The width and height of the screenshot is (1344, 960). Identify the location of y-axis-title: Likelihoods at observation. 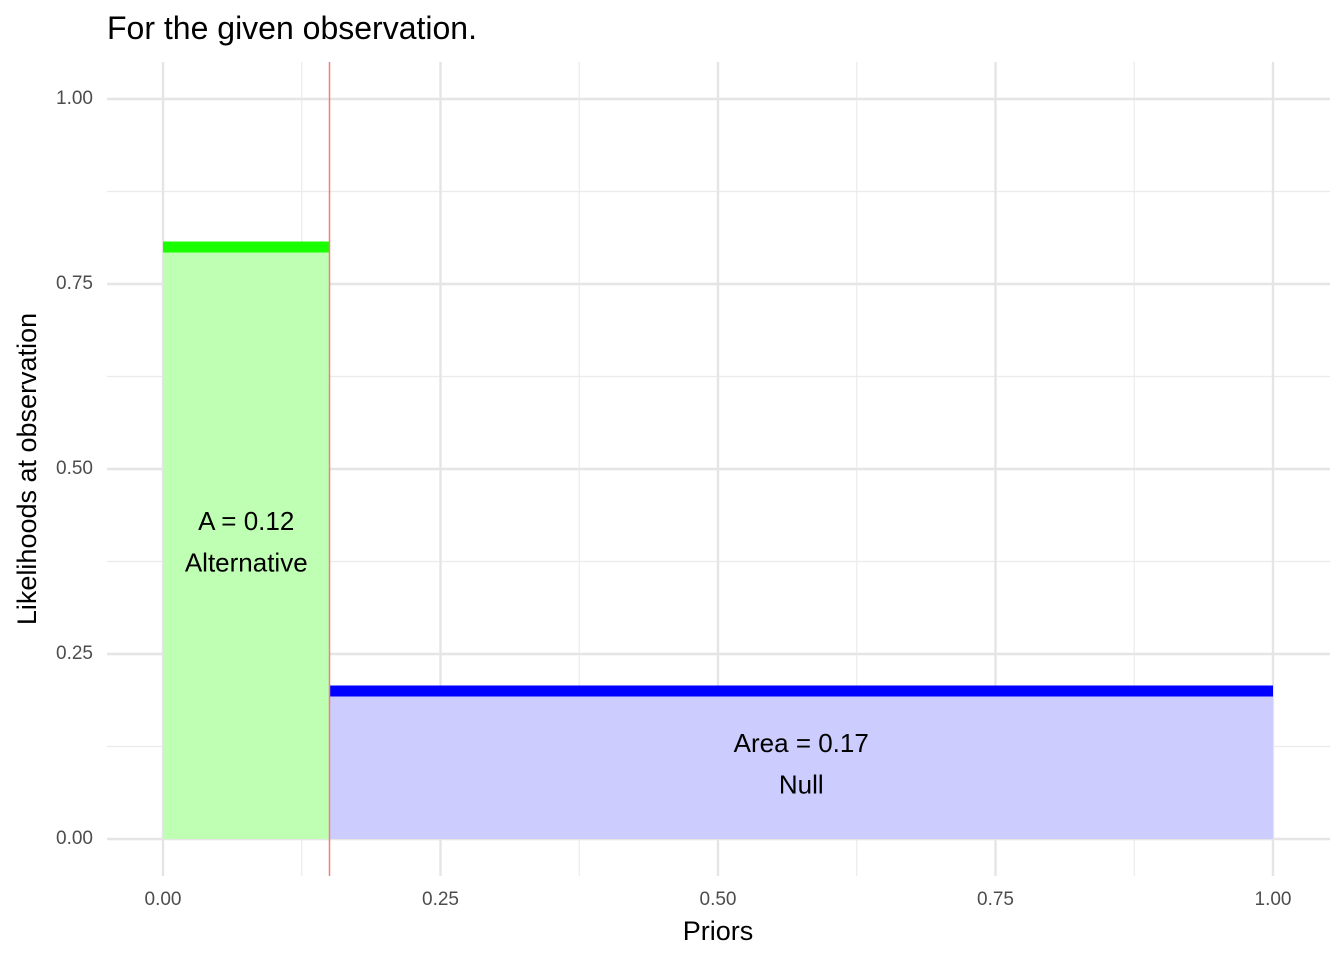
(27, 469).